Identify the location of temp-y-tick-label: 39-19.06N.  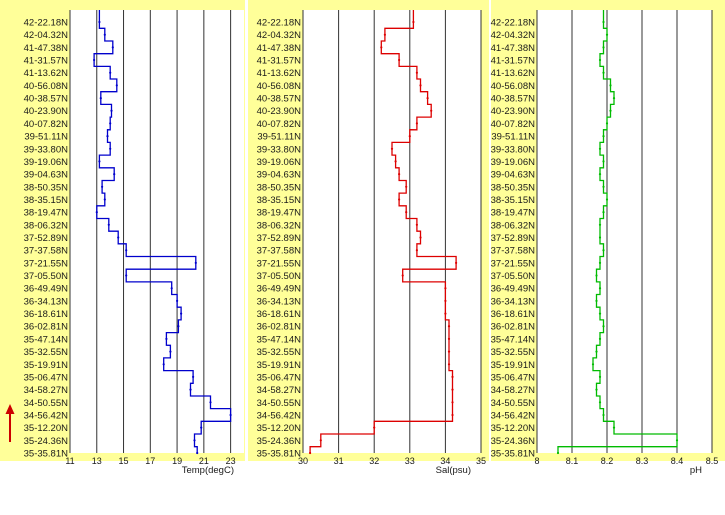
(46, 162).